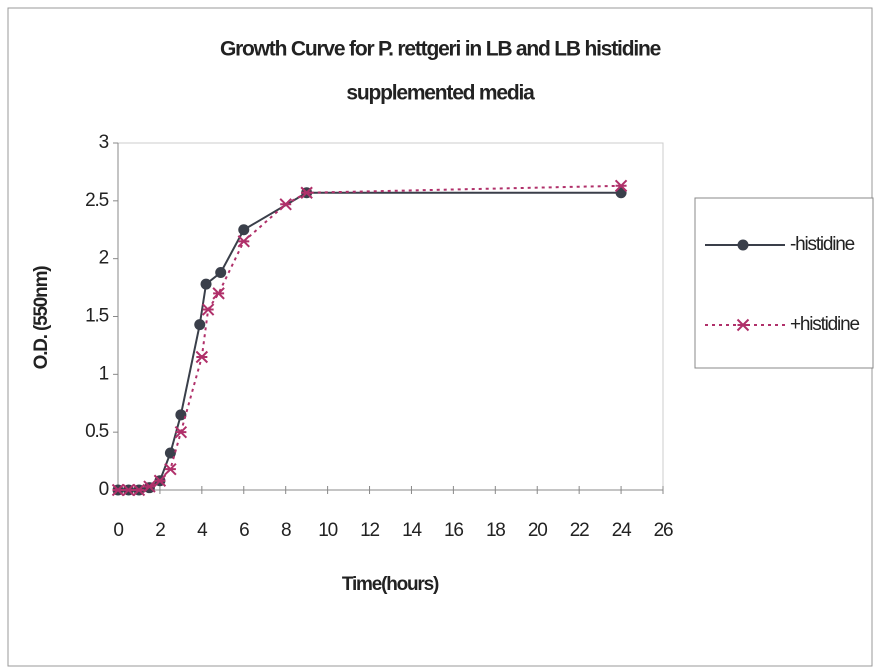  Describe the element at coordinates (822, 244) in the screenshot. I see `legend-label: -histidine` at that location.